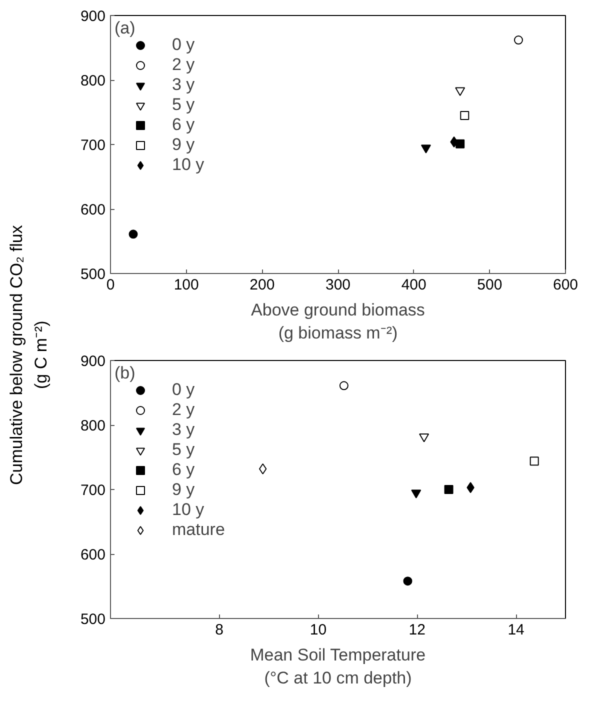  What do you see at coordinates (417, 630) in the screenshot?
I see `x-tick-label: 12` at bounding box center [417, 630].